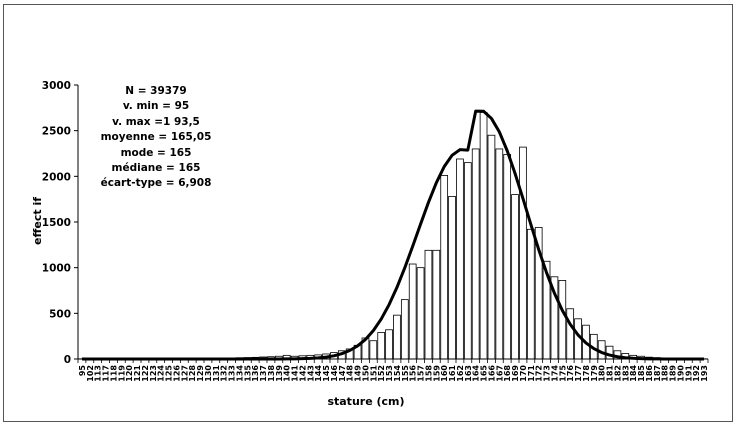 The width and height of the screenshot is (738, 428). Describe the element at coordinates (657, 373) in the screenshot. I see `x-tick-label: 187` at that location.